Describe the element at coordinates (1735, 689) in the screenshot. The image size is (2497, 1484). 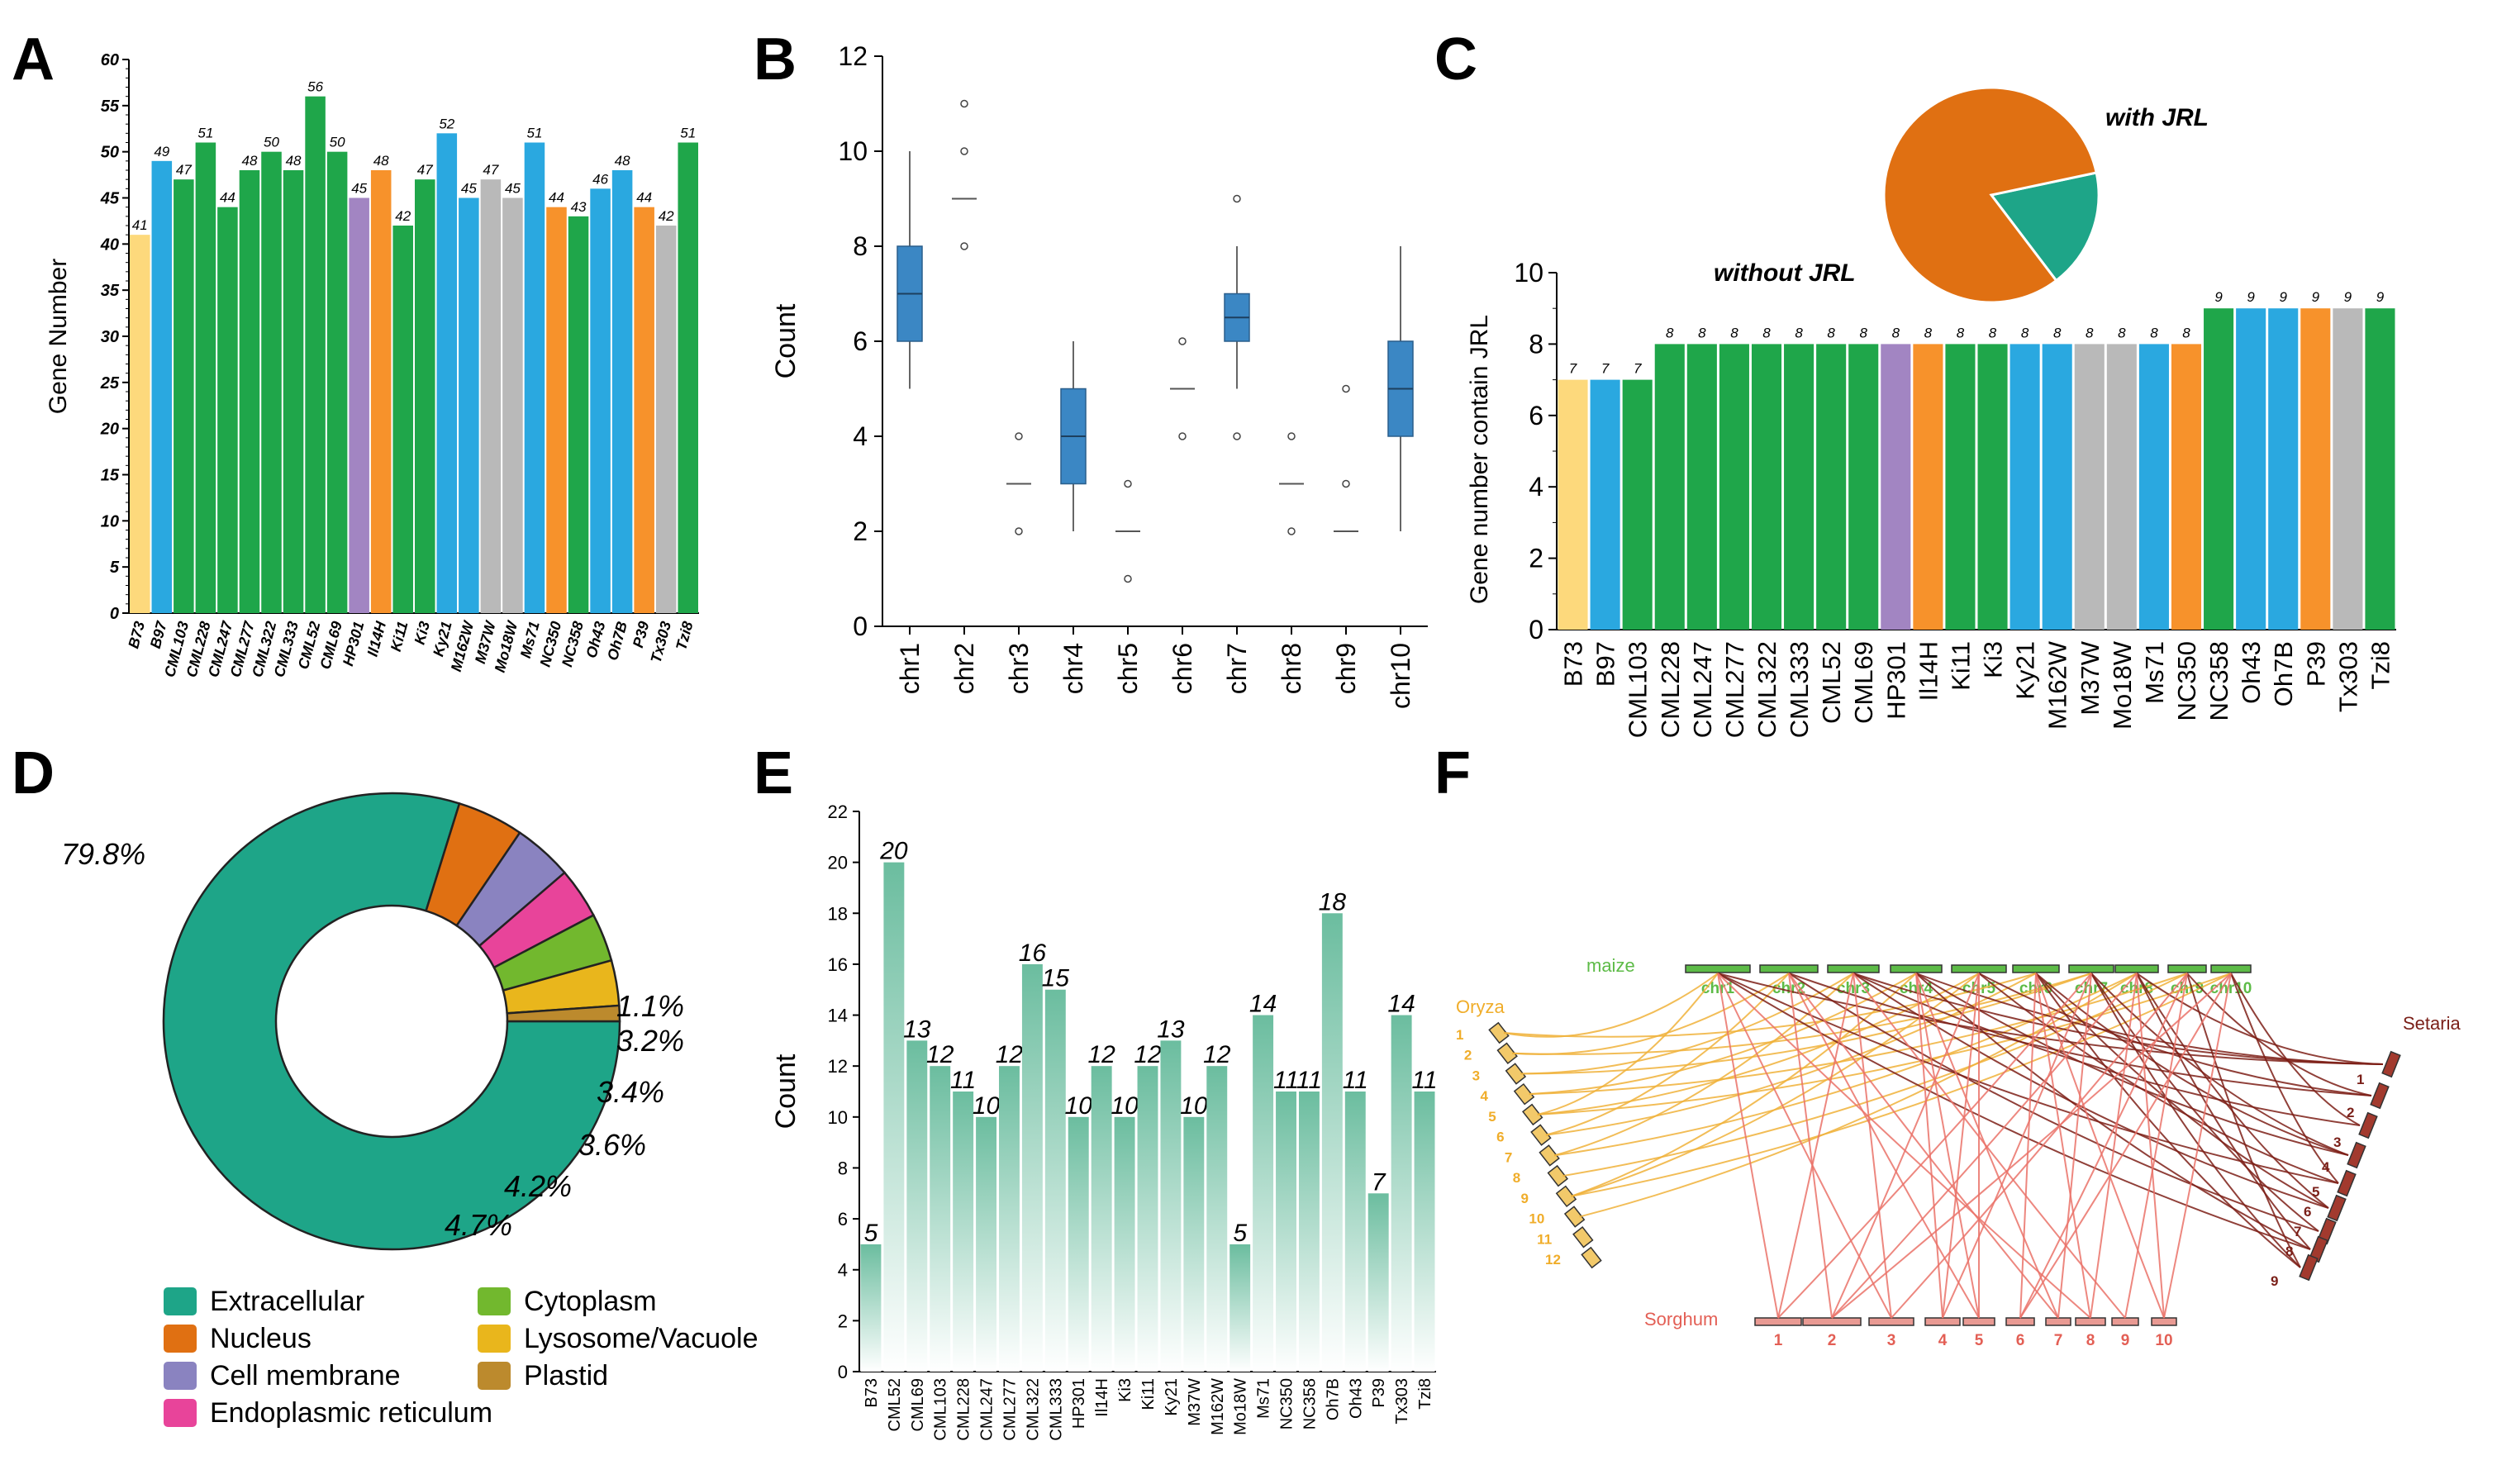
I see `x-tick-label: CML277` at that location.